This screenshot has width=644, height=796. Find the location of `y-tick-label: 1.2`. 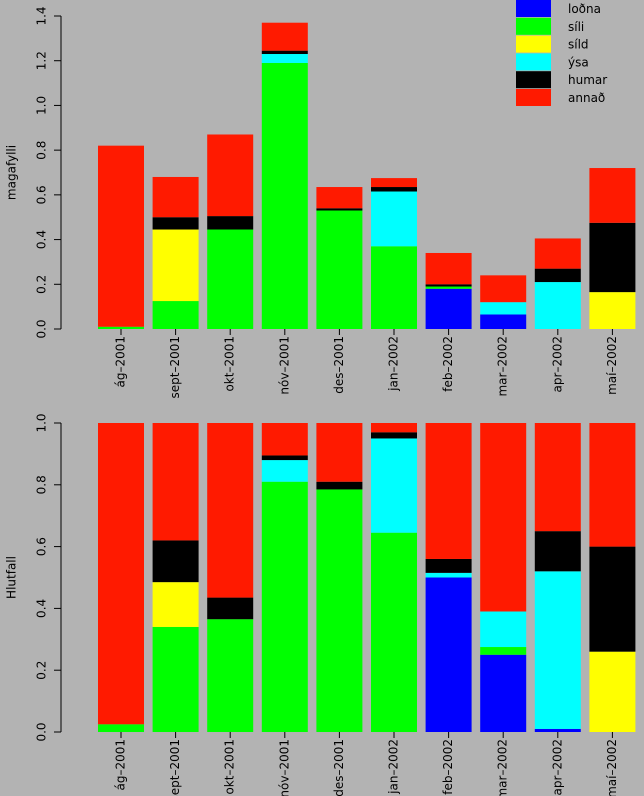

y-tick-label: 1.2 is located at coordinates (42, 60).